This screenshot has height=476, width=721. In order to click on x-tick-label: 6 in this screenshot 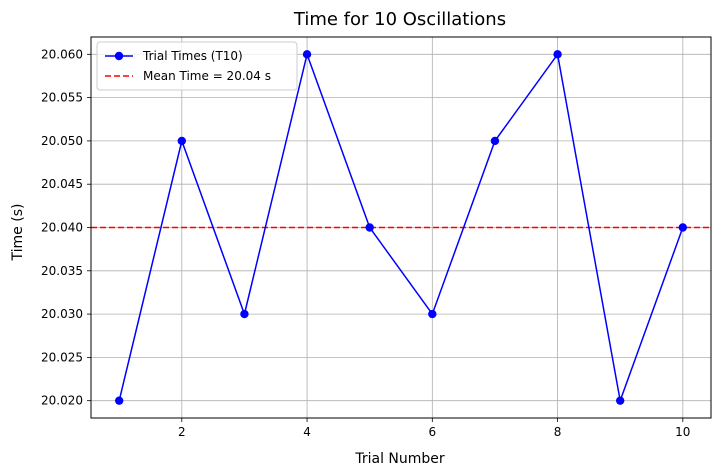, I will do `click(432, 432)`.